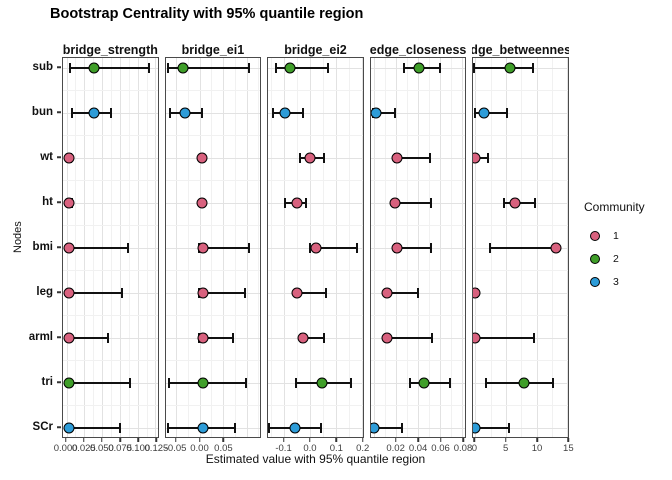 The width and height of the screenshot is (672, 480). What do you see at coordinates (213, 249) in the screenshot?
I see `facet-column: bridge_ei1 -0.05 0.00 0.05` at bounding box center [213, 249].